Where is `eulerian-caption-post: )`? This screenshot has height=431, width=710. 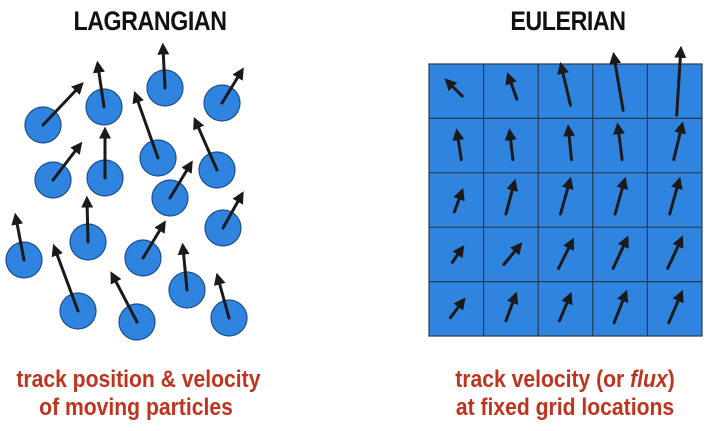
eulerian-caption-post: ) is located at coordinates (671, 379).